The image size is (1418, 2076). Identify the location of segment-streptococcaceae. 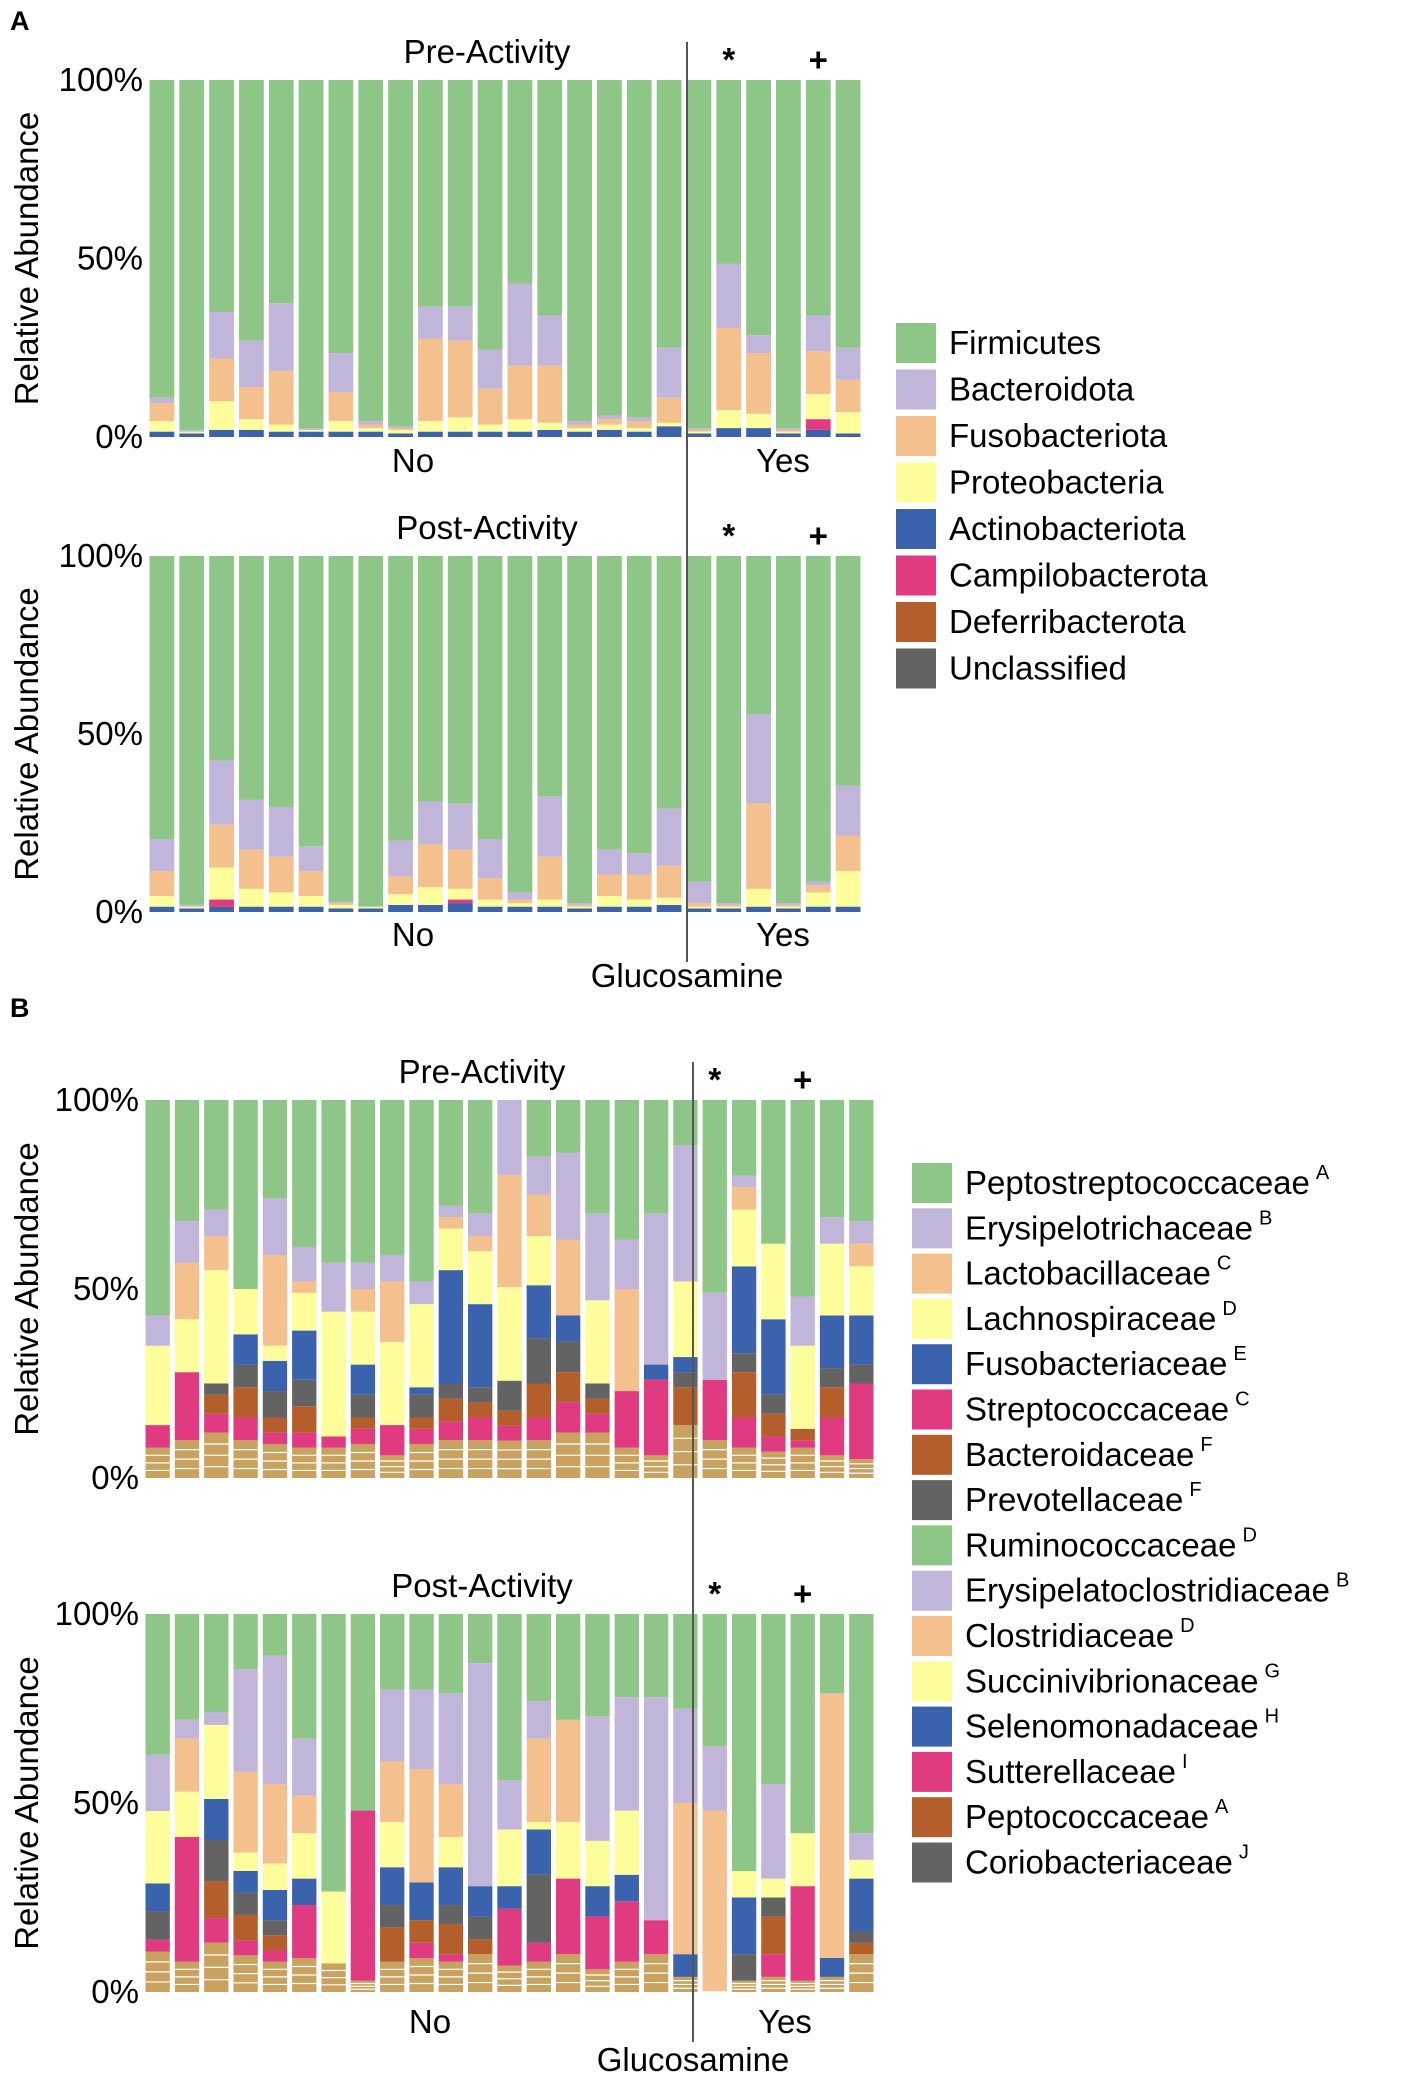
(656, 1937).